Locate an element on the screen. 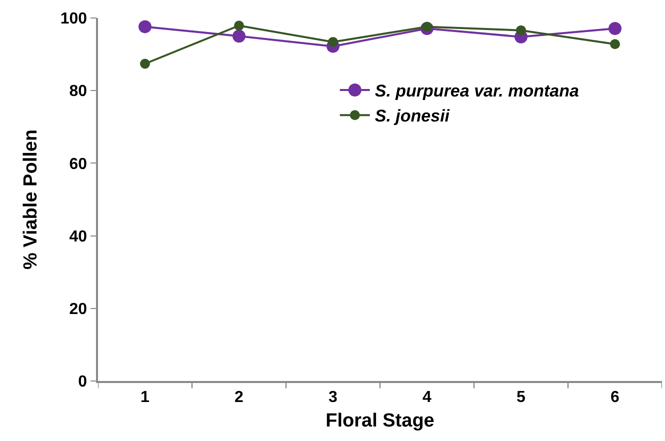  y-tick-label: 100 is located at coordinates (74, 19).